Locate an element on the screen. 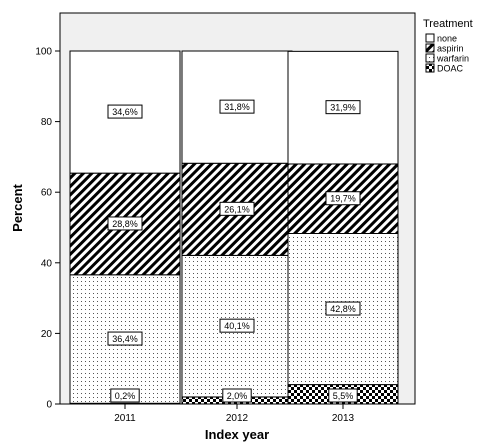  data-label: 5,5% is located at coordinates (343, 395).